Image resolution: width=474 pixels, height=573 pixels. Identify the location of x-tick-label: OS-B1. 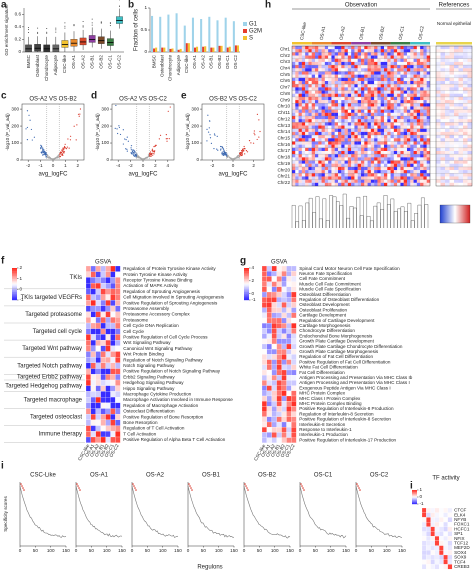
(91, 62).